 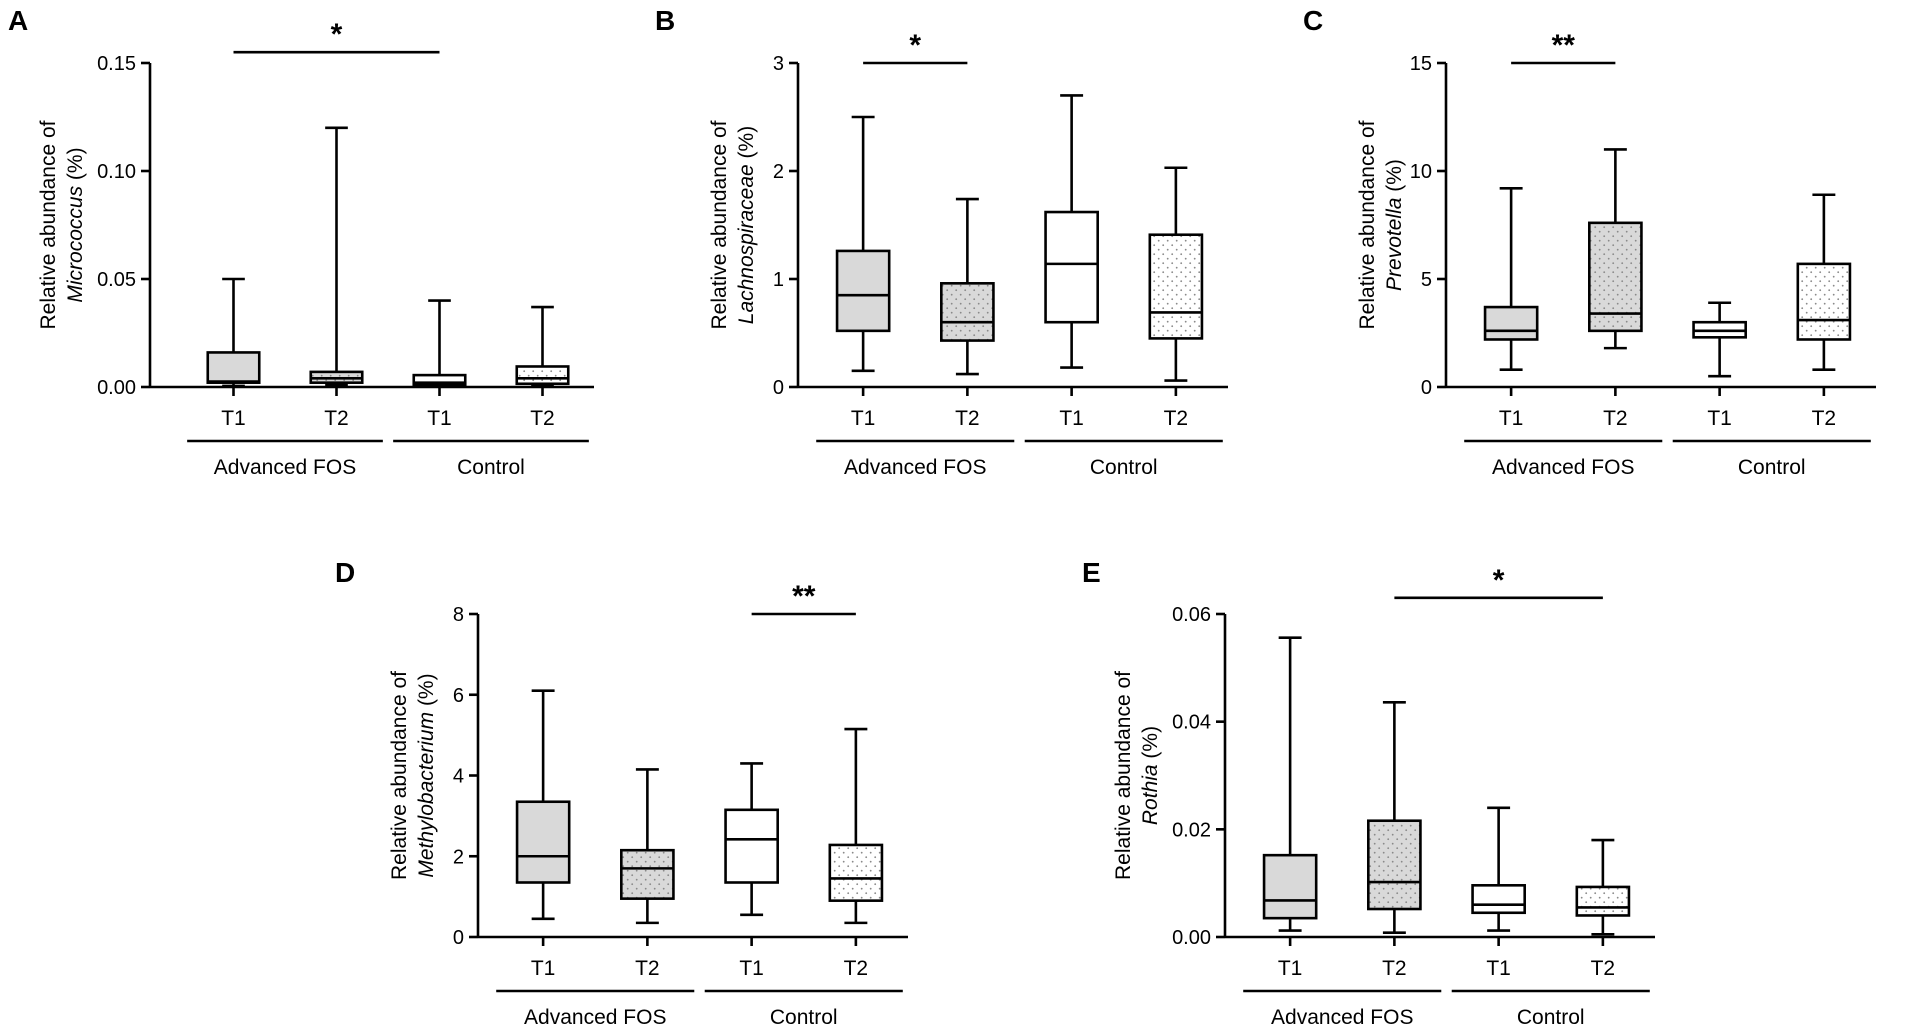 I want to click on panel-letter-c: C, so click(x=1313, y=20).